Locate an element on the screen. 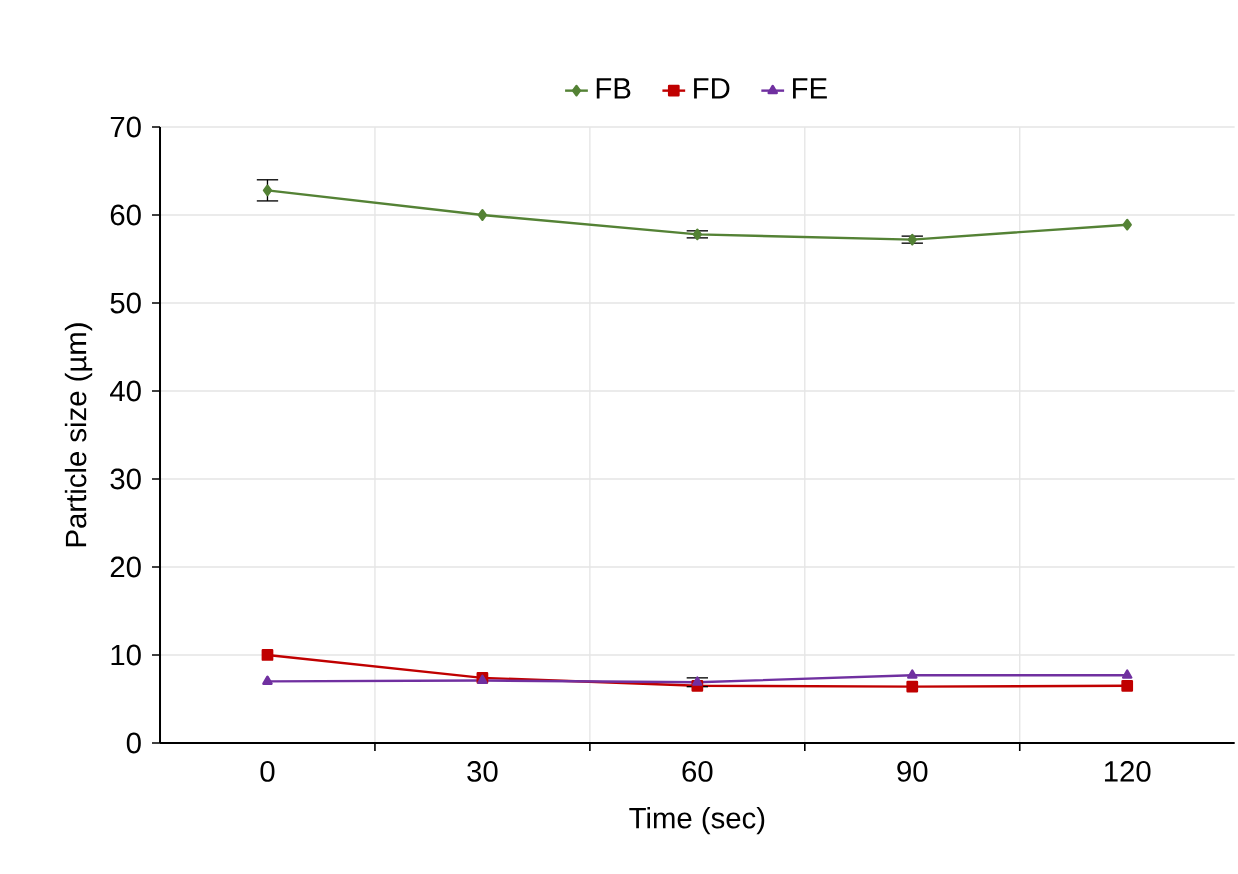 The height and width of the screenshot is (874, 1238). x-tick-label: 0 is located at coordinates (267, 771).